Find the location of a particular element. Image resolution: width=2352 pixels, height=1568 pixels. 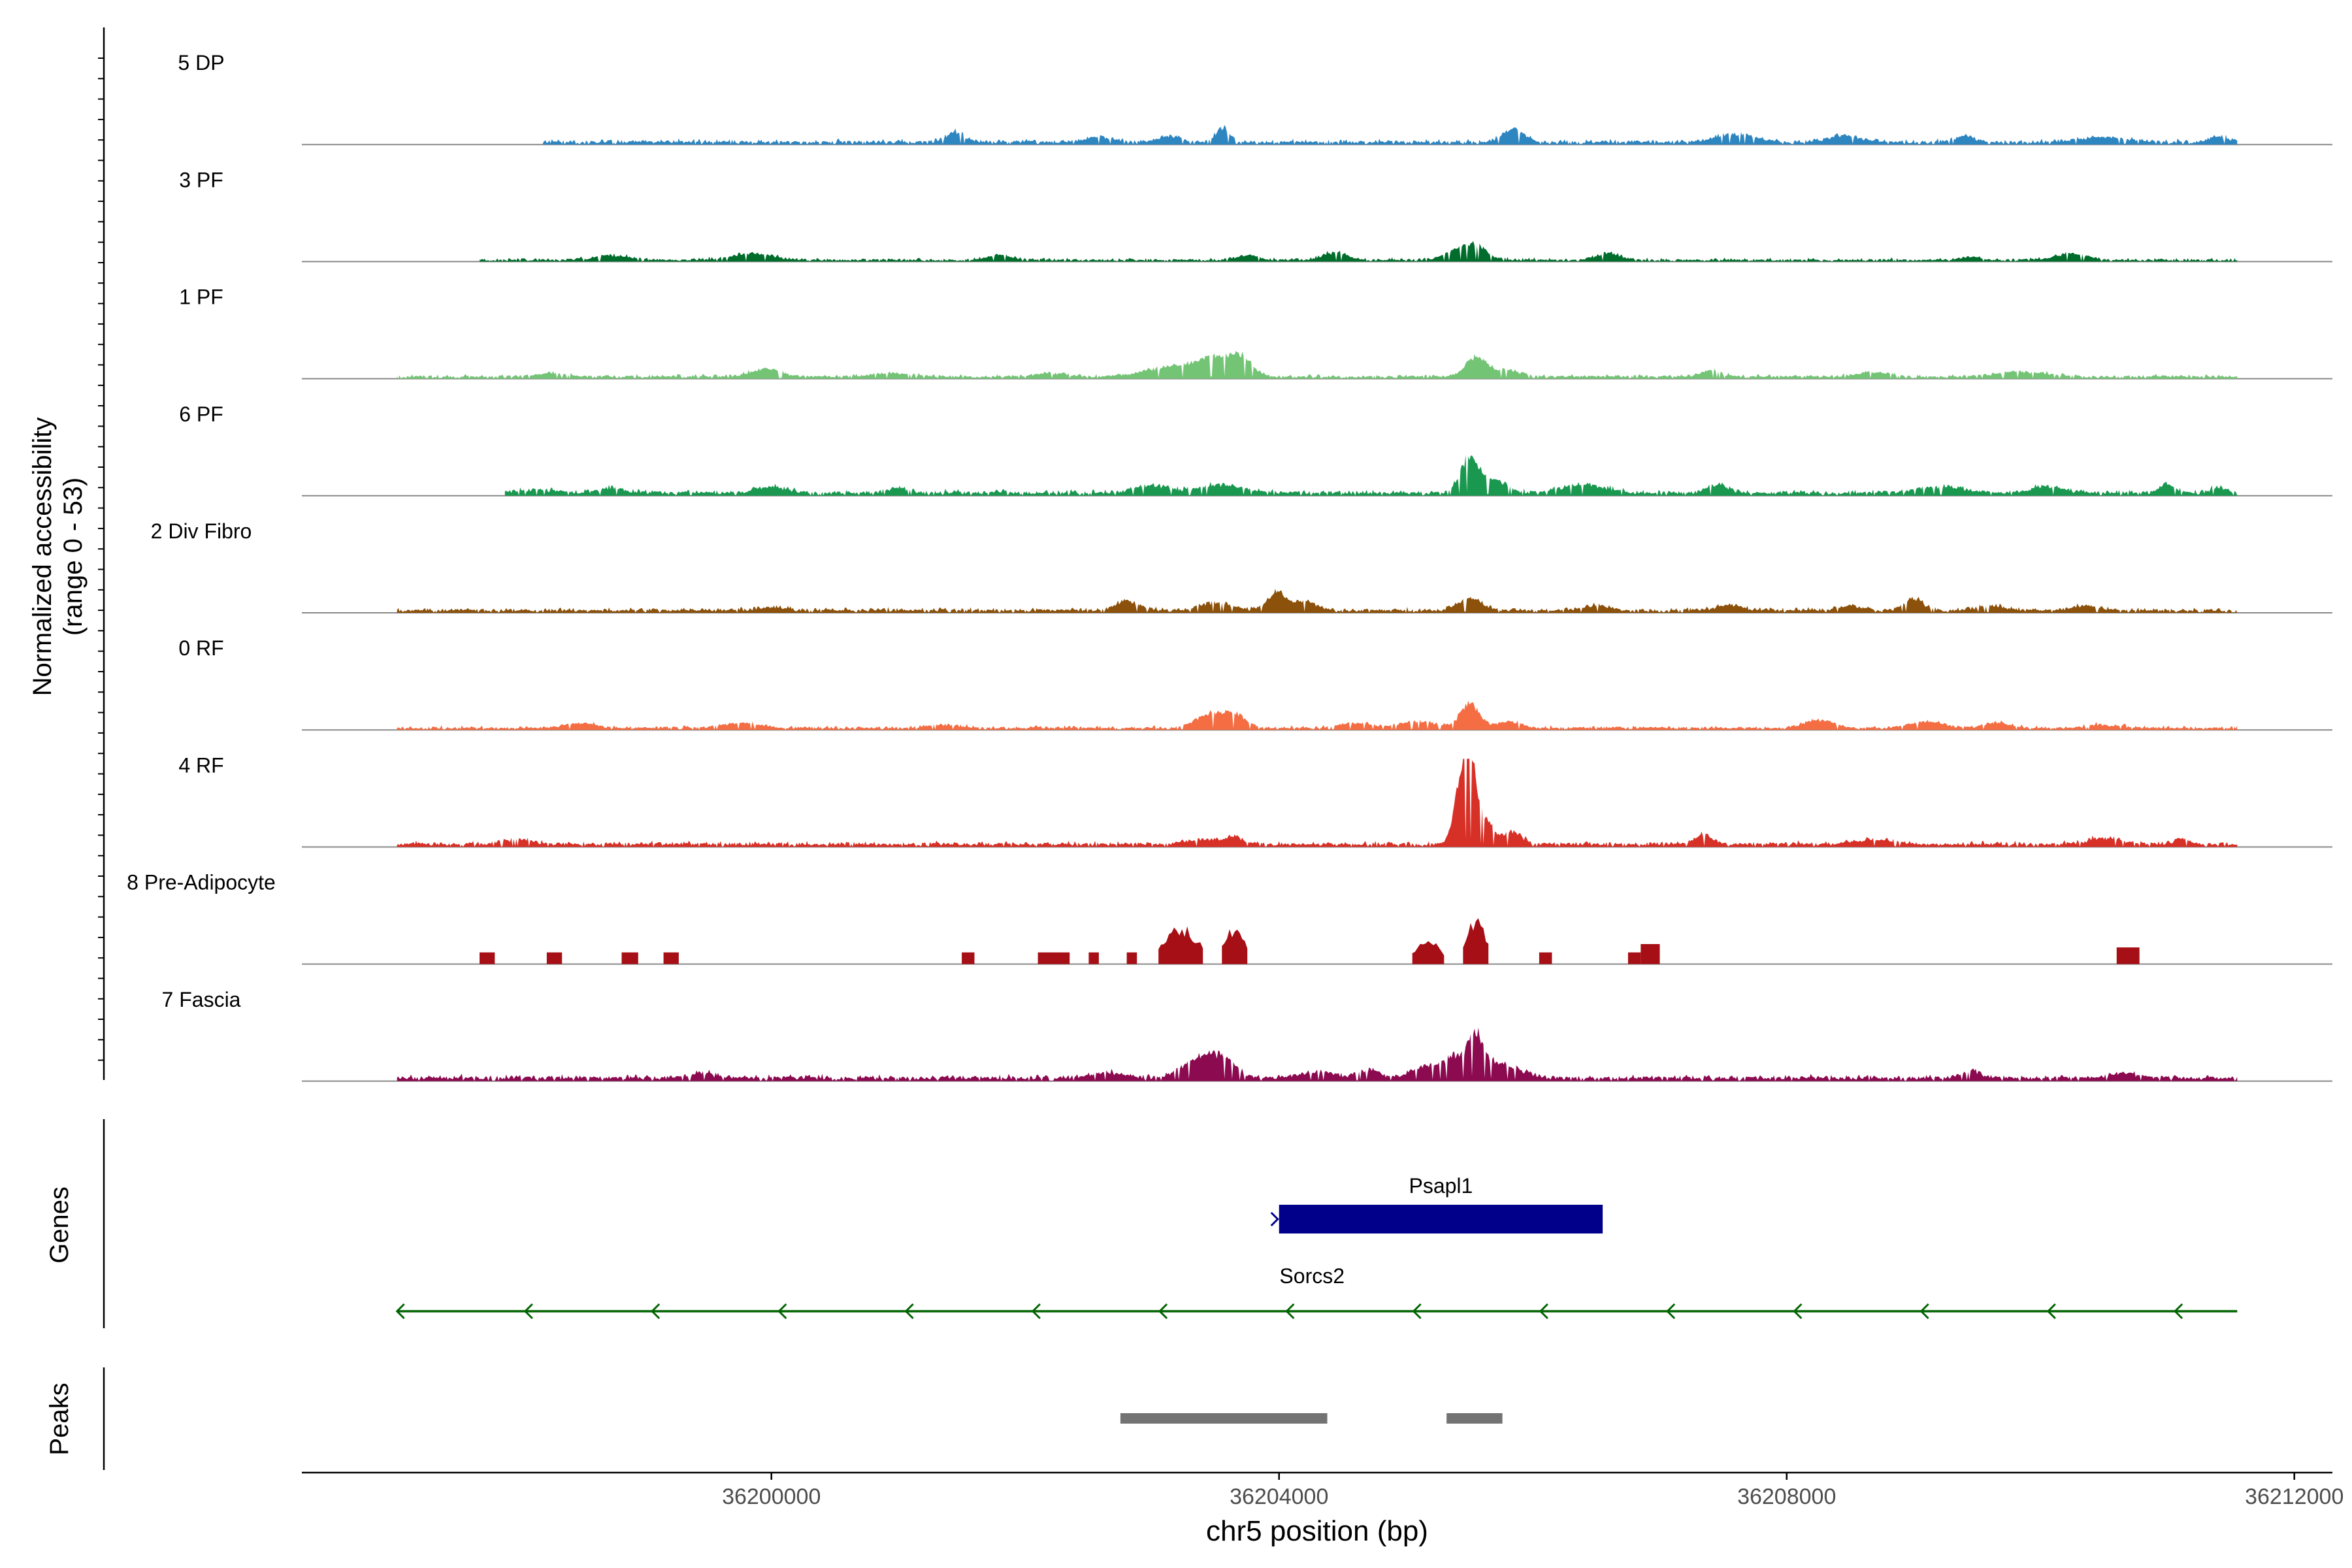

gene-body is located at coordinates (1441, 1219).